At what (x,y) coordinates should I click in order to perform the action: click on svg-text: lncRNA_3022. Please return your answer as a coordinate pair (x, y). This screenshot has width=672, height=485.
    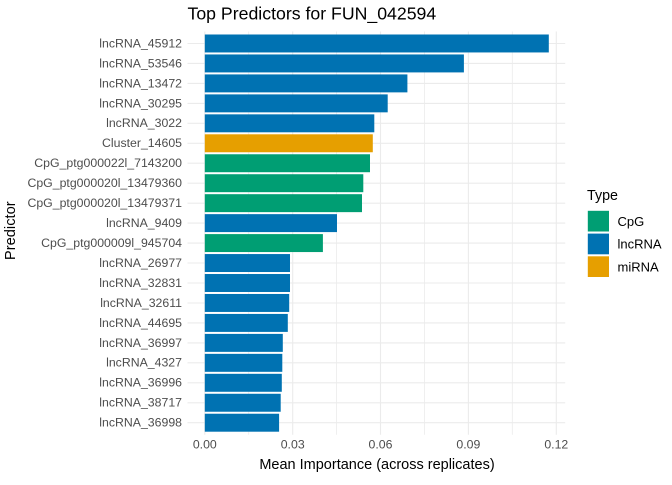
    Looking at the image, I should click on (144, 123).